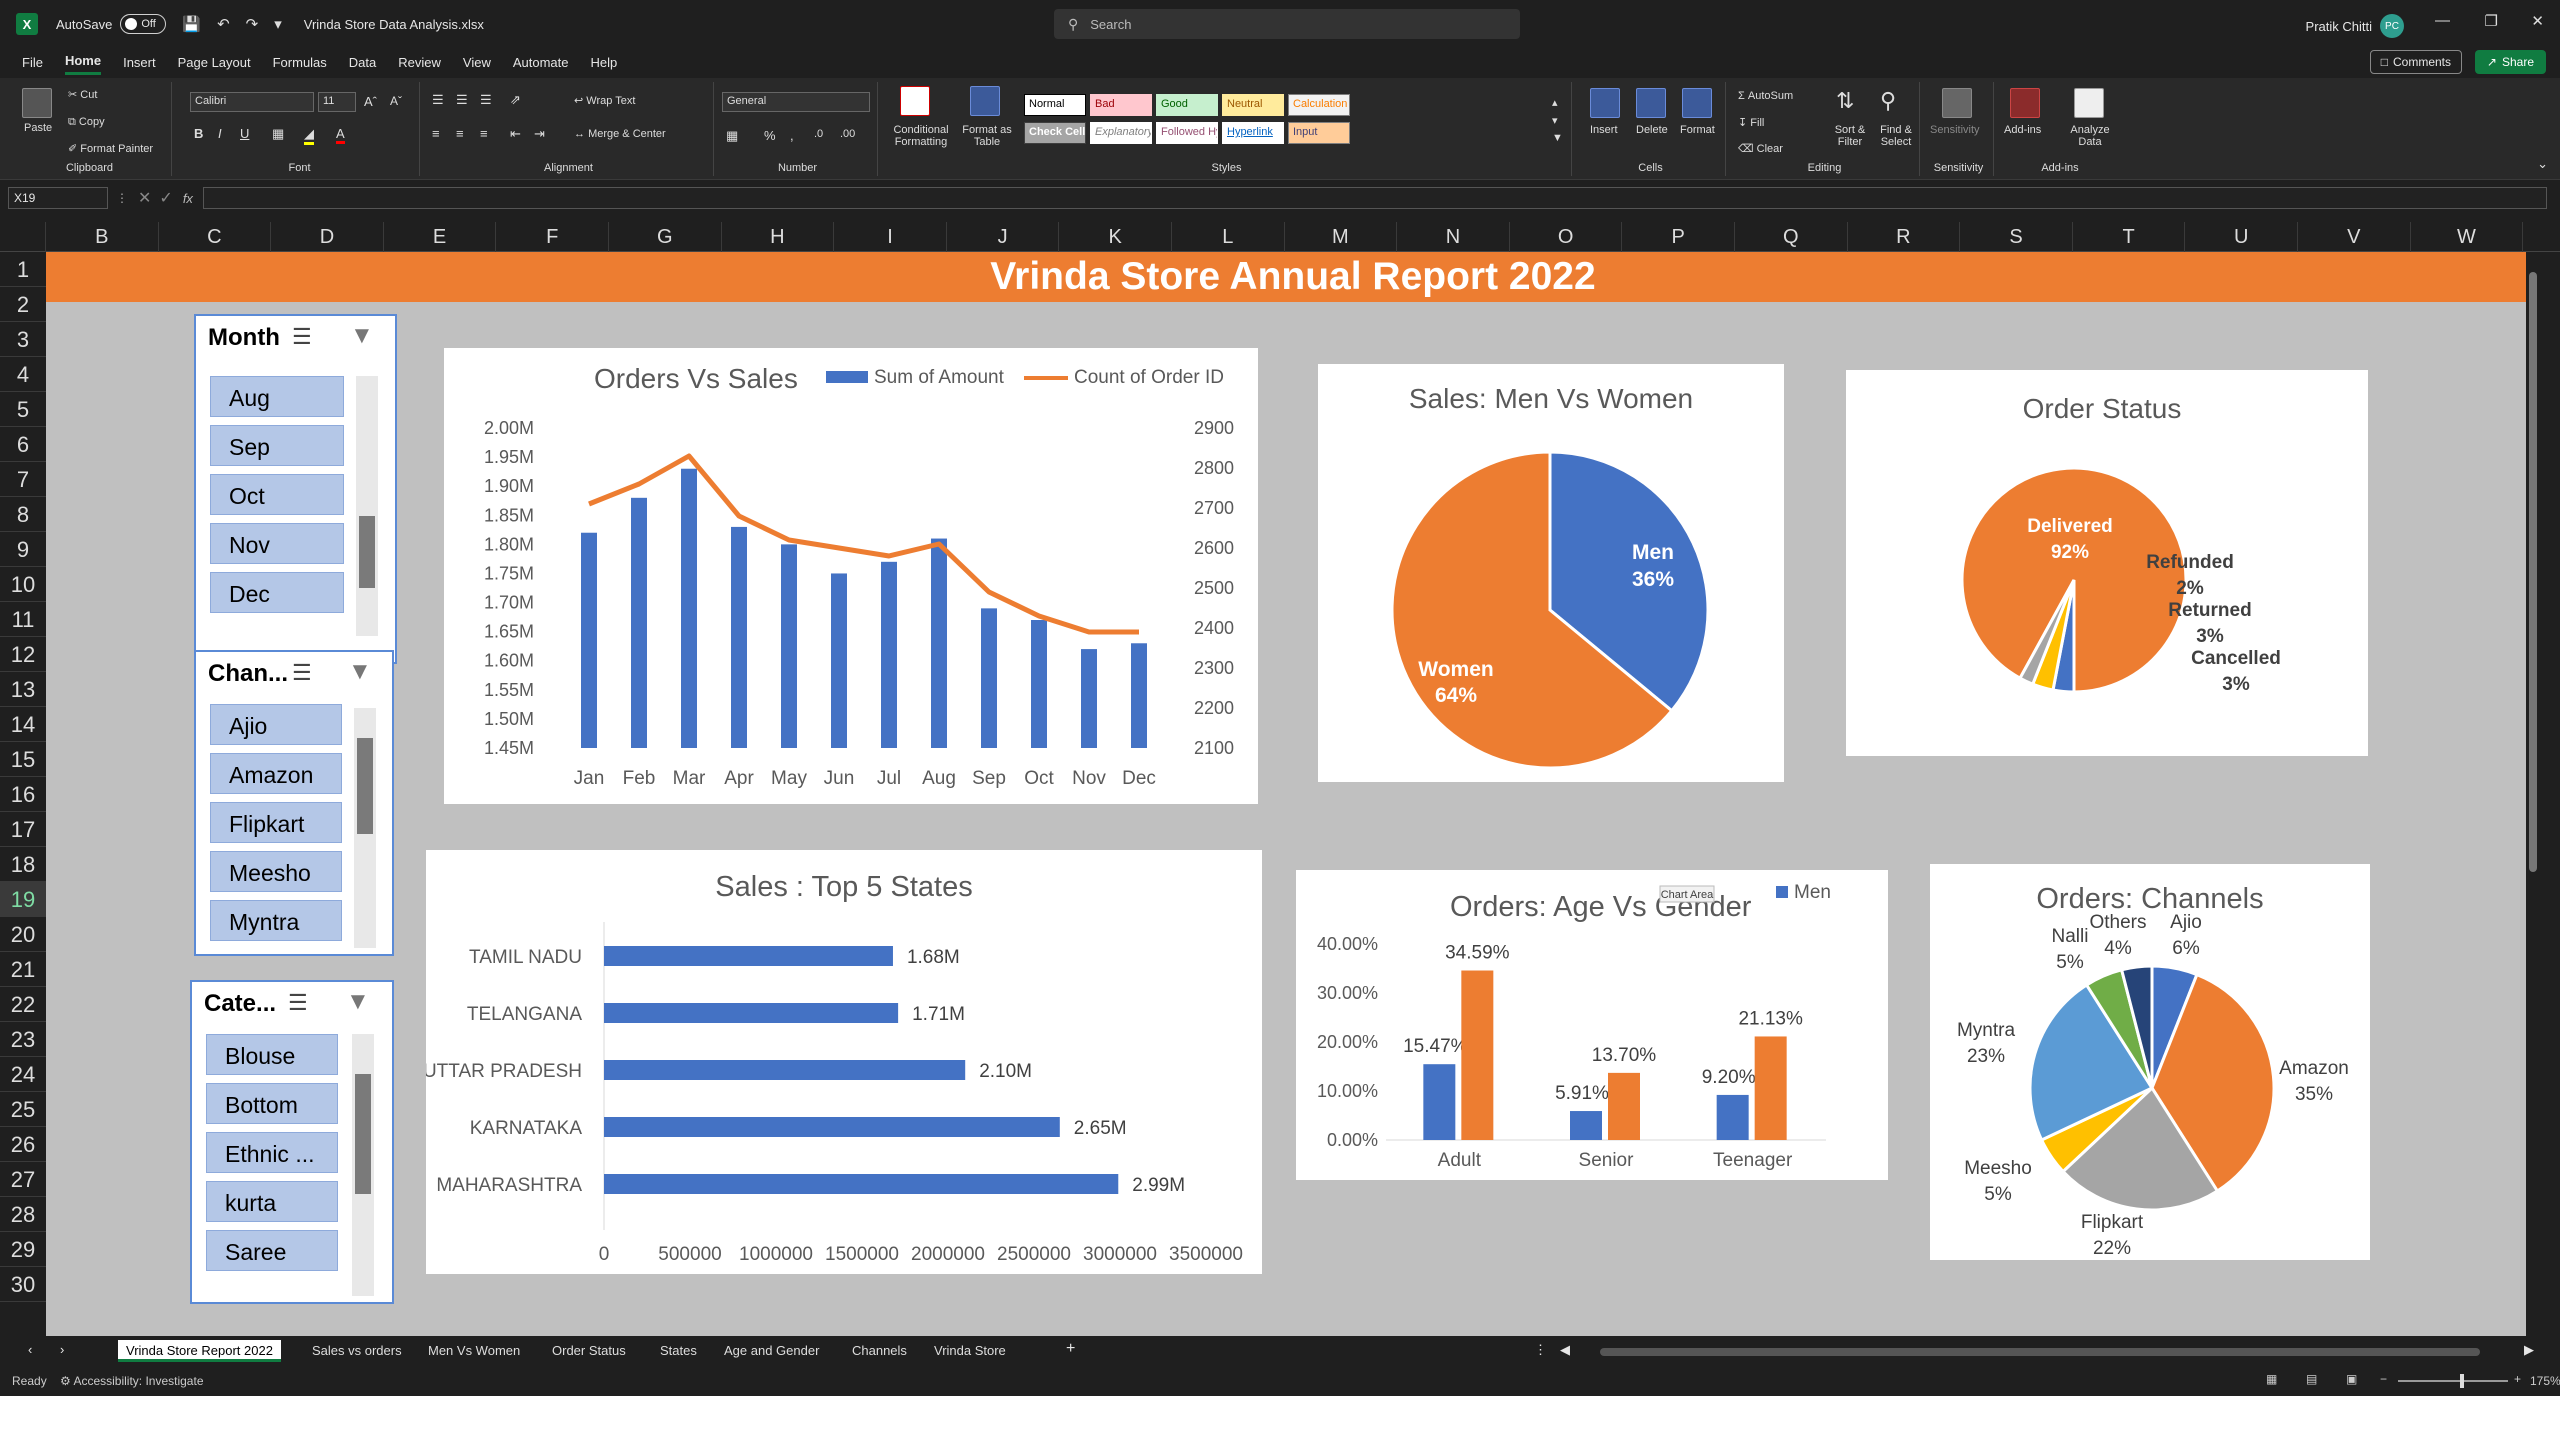  Describe the element at coordinates (23, 479) in the screenshot. I see `row-header-7: 7` at that location.